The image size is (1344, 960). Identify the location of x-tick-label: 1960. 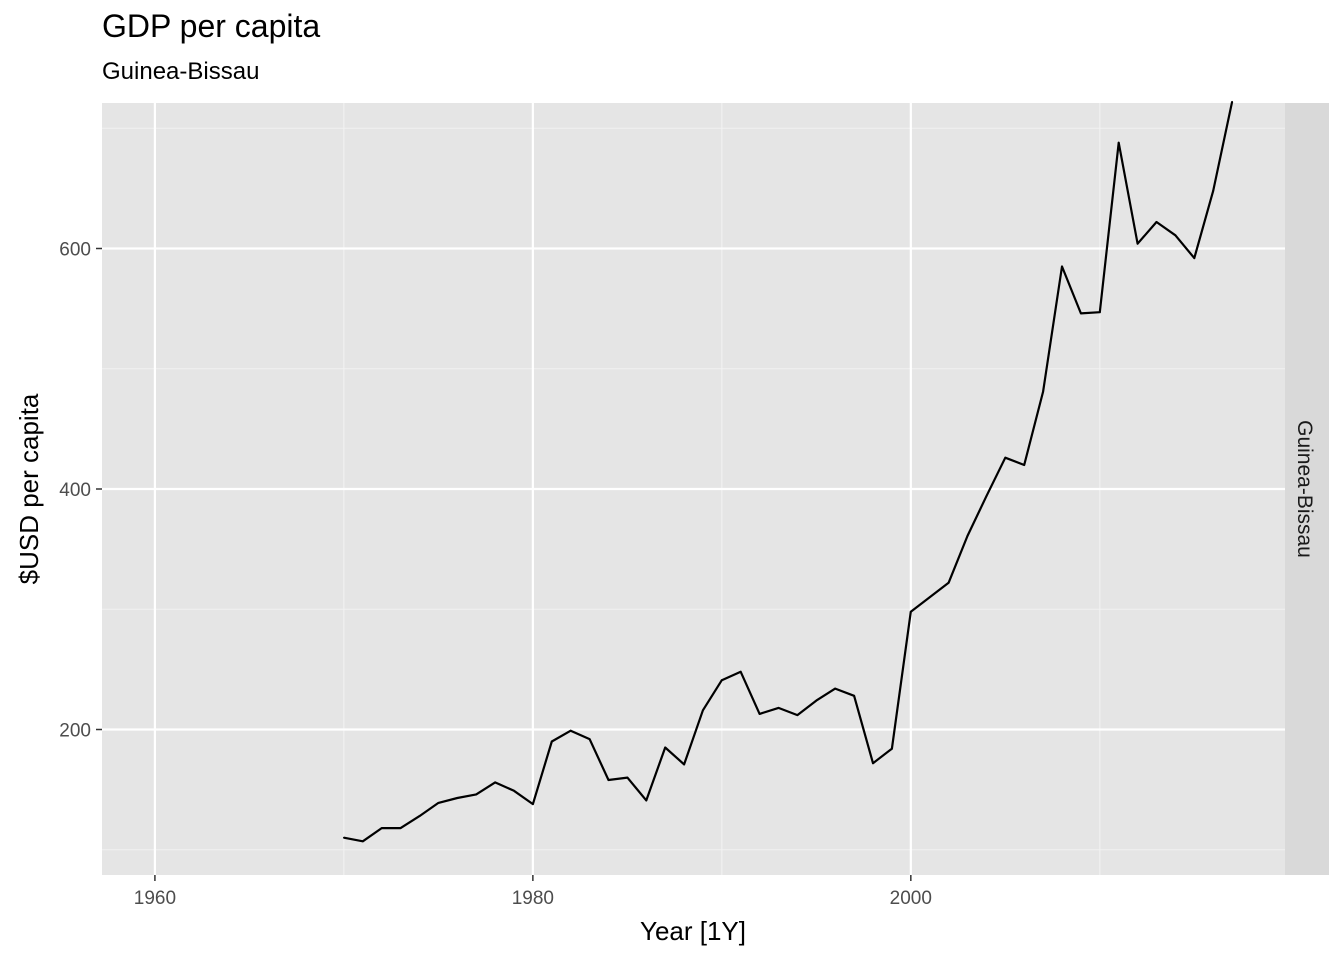
(155, 898).